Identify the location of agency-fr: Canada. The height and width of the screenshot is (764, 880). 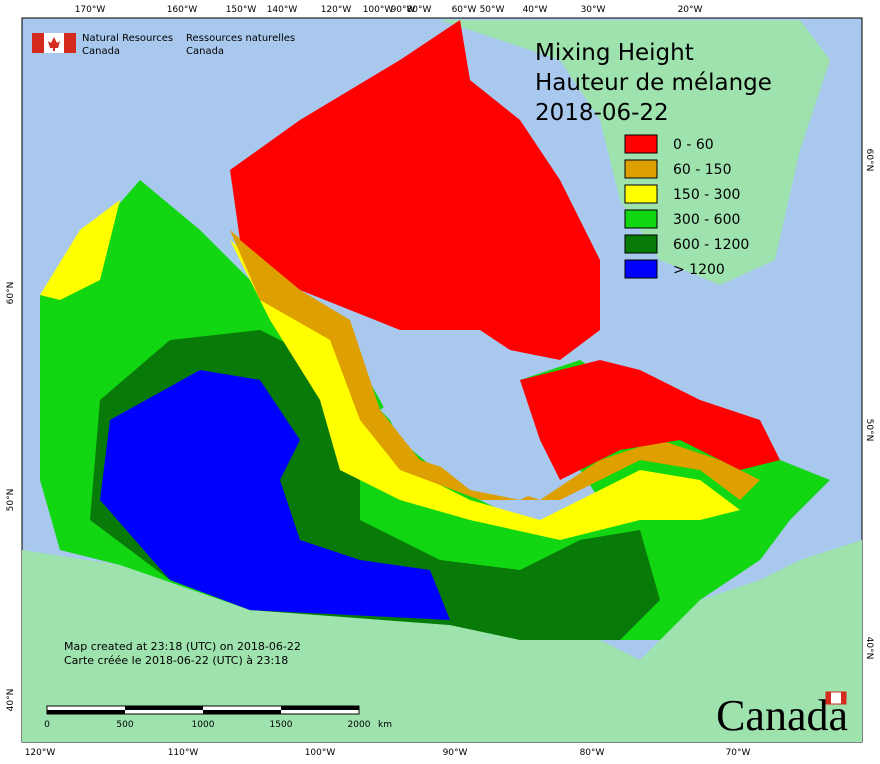
(205, 51).